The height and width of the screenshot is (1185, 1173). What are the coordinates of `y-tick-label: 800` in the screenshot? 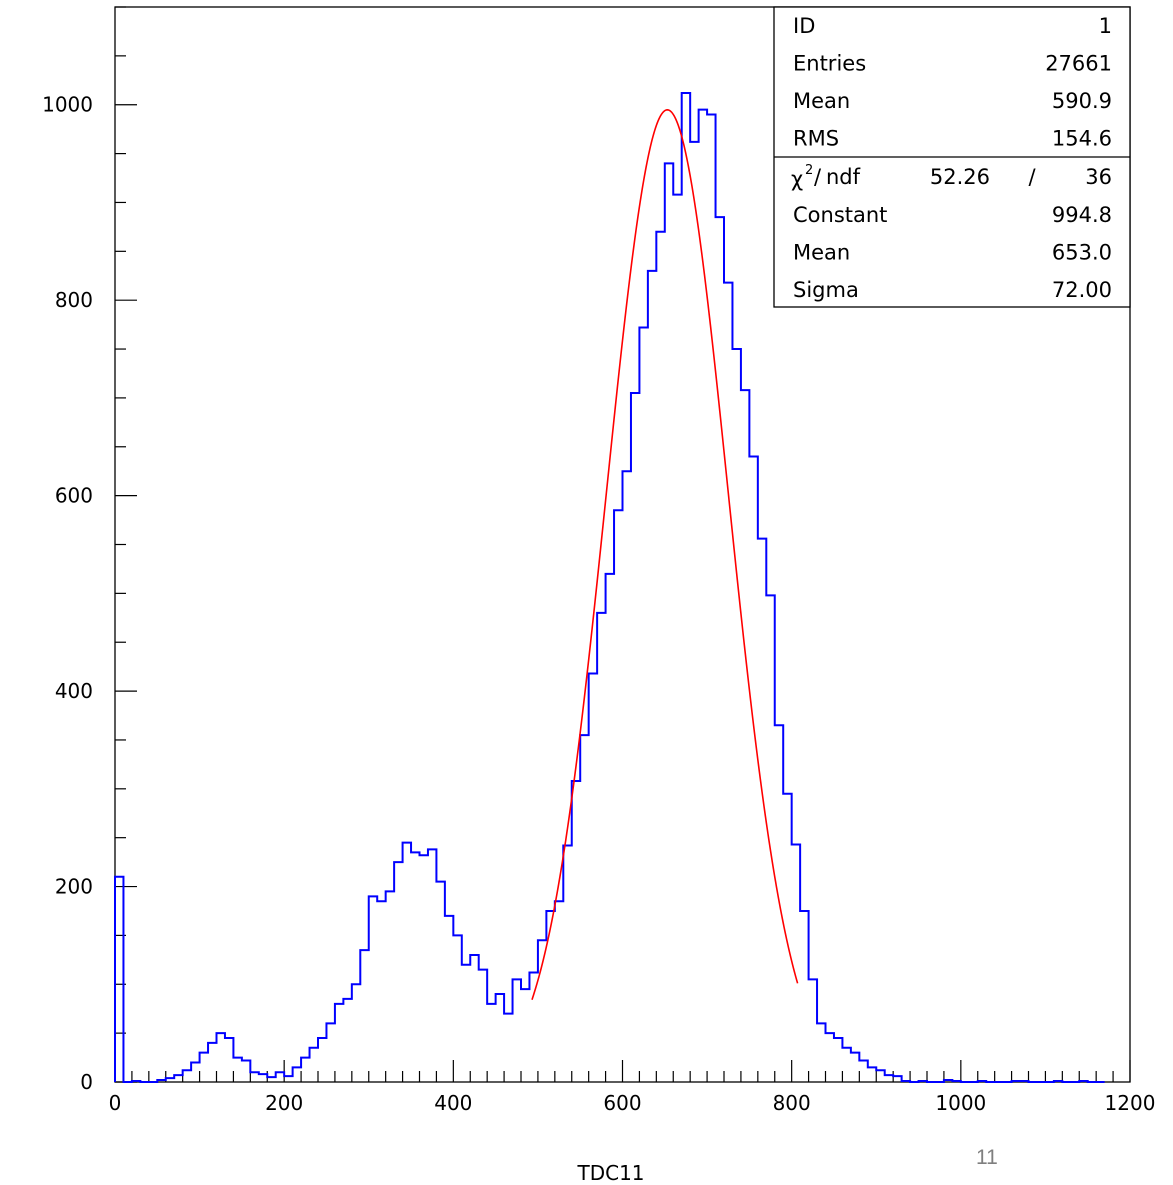 It's located at (74, 300).